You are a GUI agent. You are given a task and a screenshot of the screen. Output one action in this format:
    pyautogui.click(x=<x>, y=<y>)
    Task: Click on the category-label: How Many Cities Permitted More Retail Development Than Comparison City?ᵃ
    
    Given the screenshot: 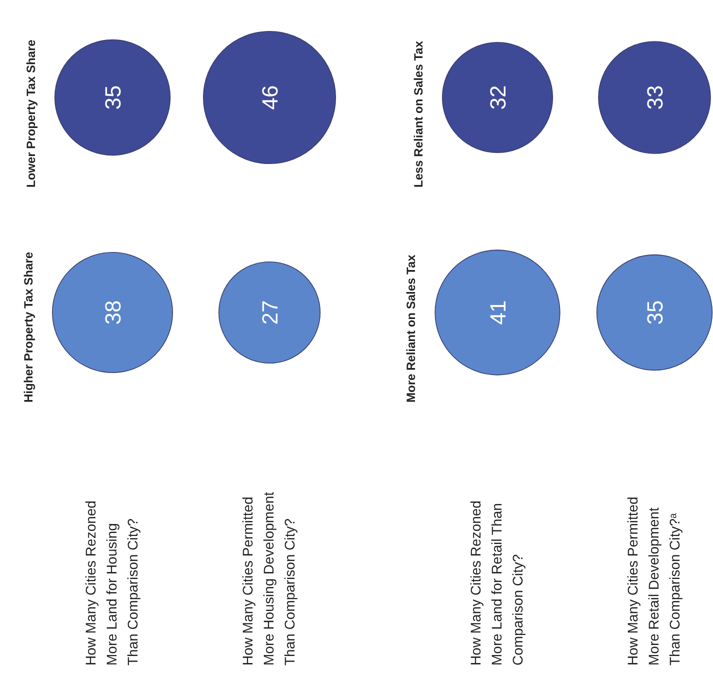 What is the action you would take?
    pyautogui.click(x=653, y=581)
    